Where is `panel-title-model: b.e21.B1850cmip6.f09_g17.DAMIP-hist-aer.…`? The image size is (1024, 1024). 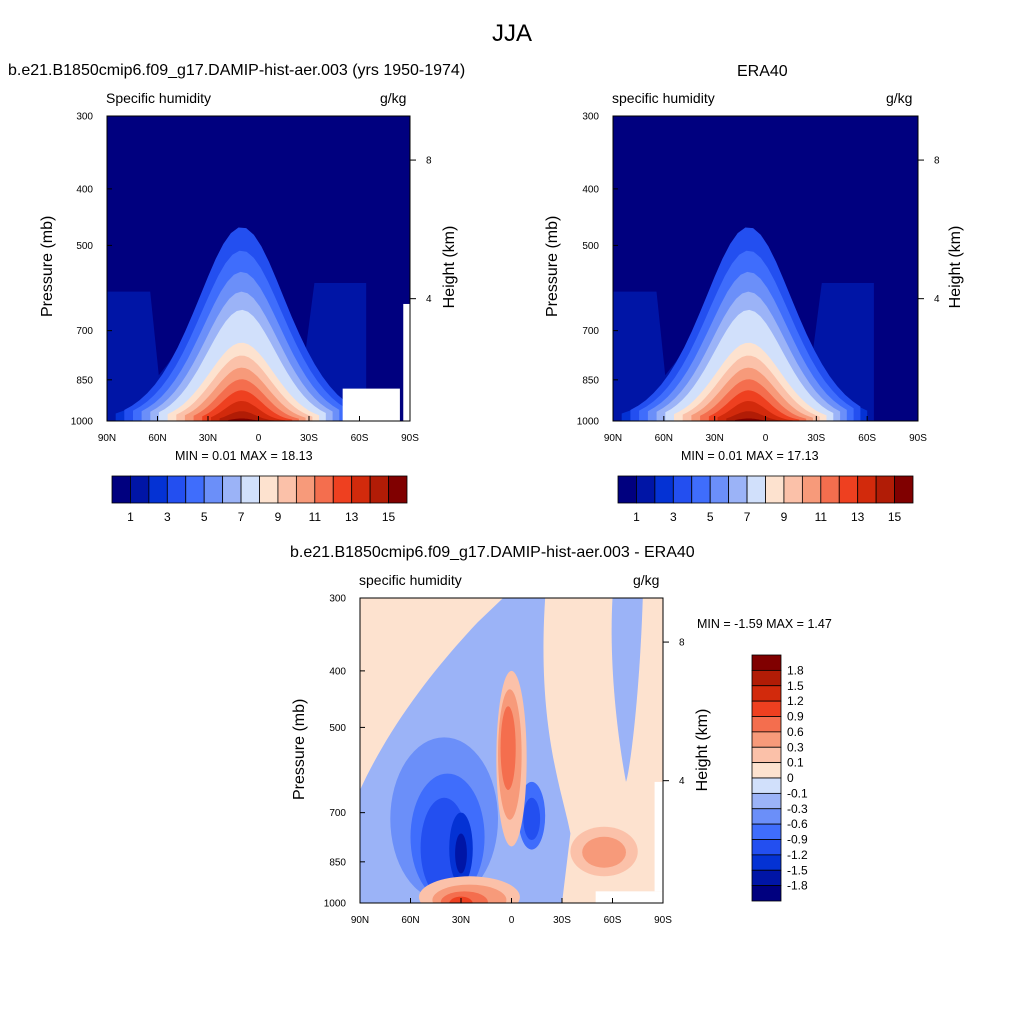
panel-title-model: b.e21.B1850cmip6.f09_g17.DAMIP-hist-aer.… is located at coordinates (237, 70).